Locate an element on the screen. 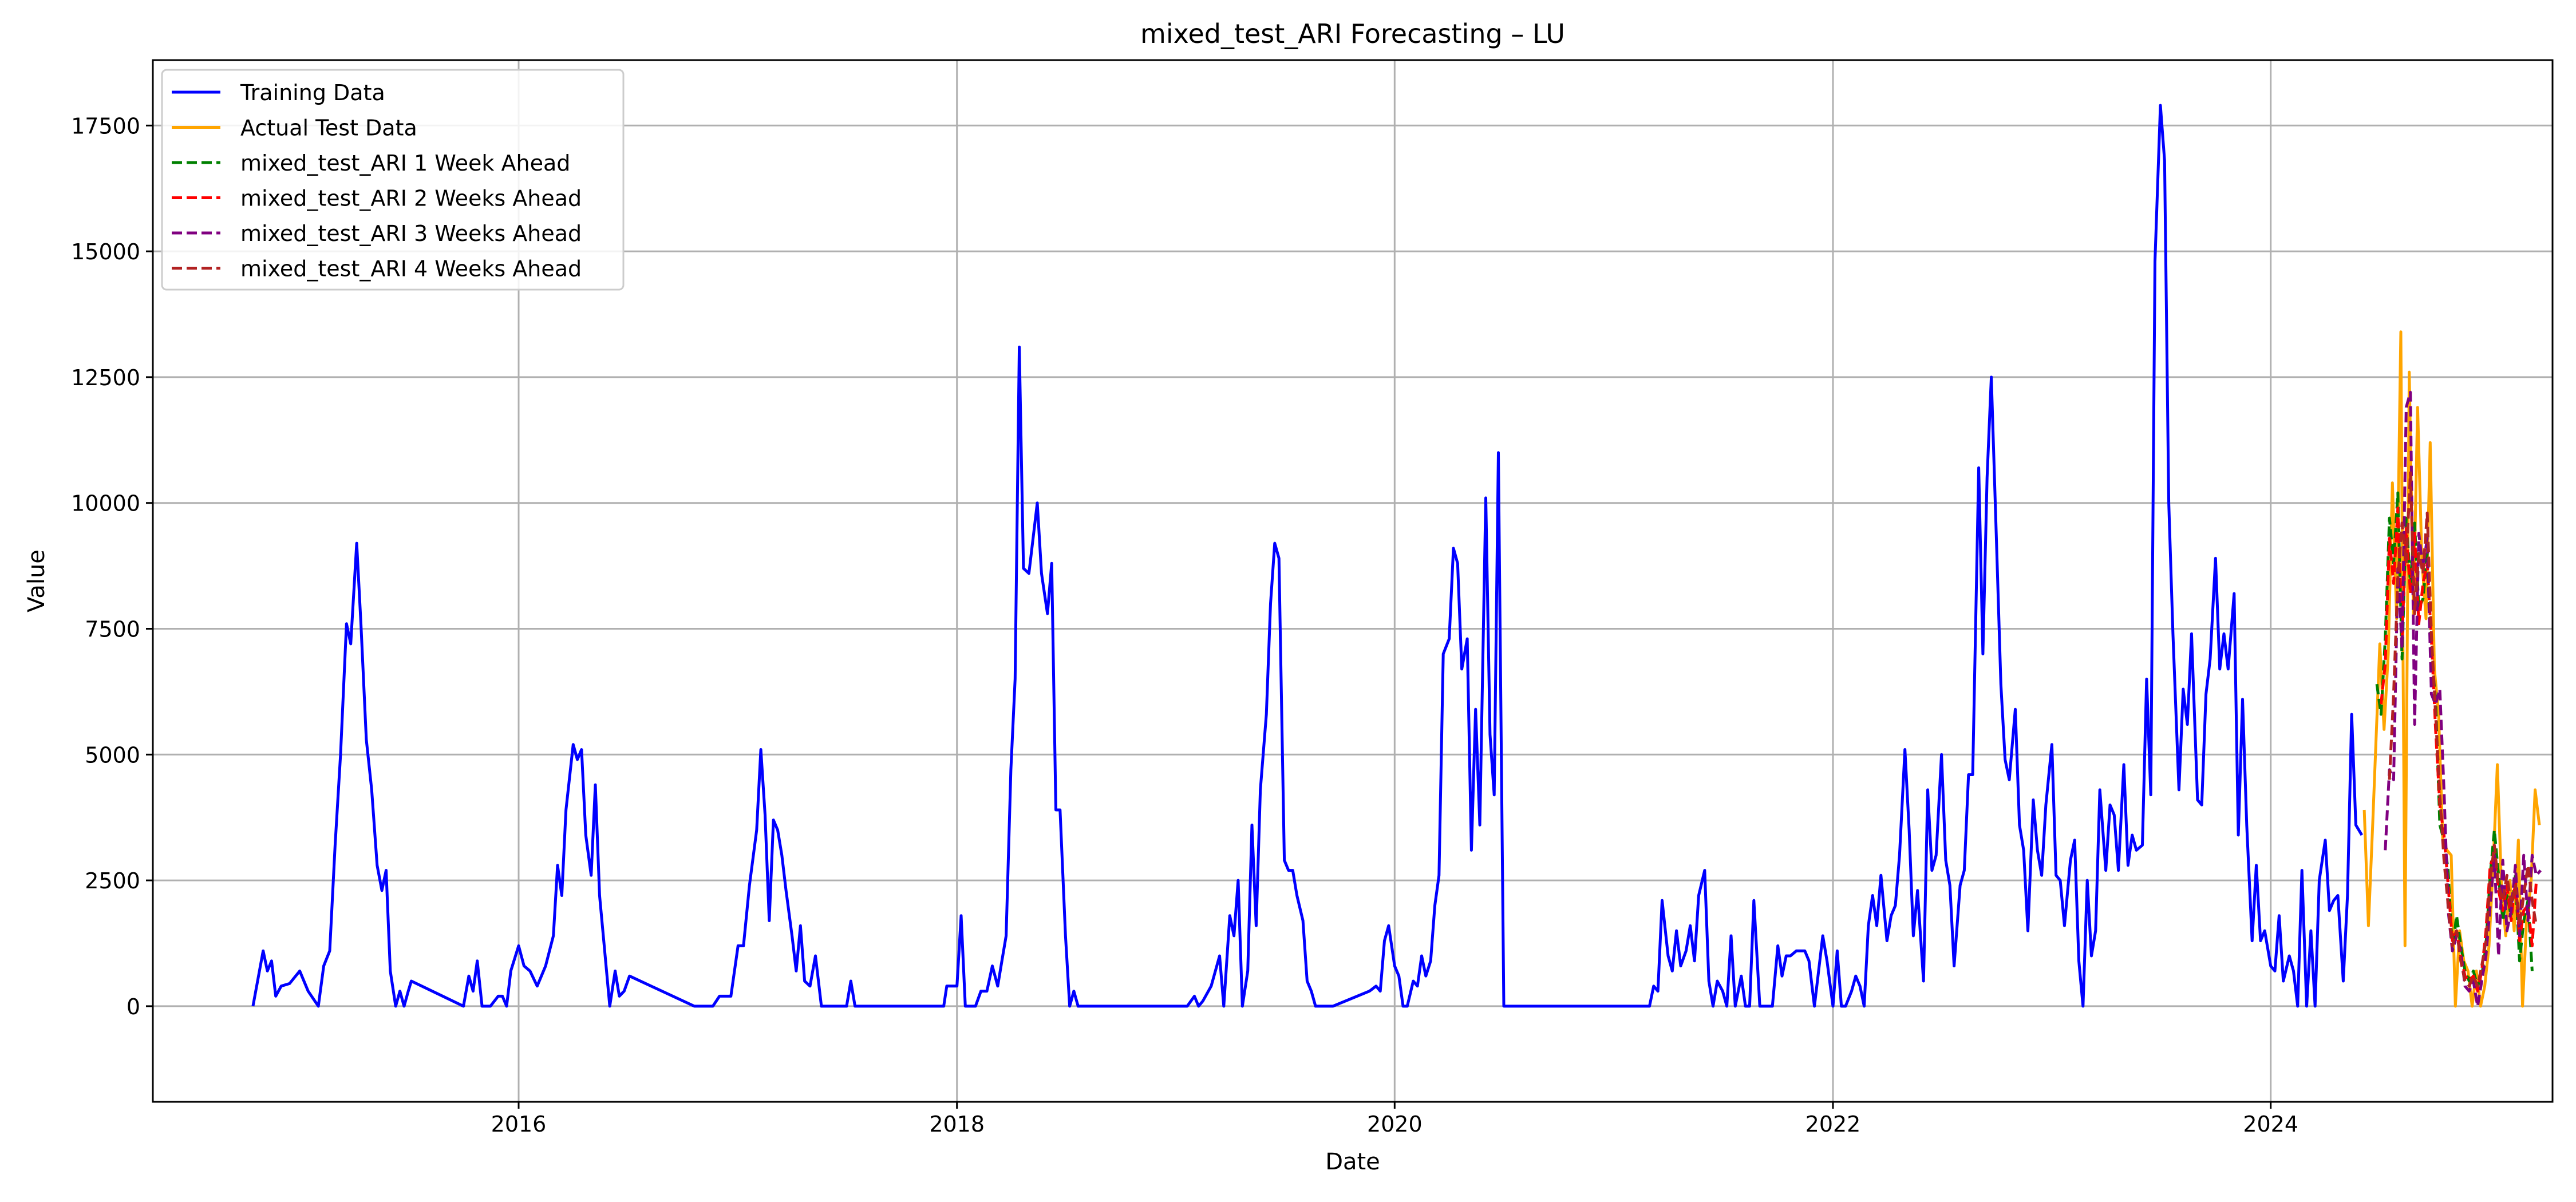 The width and height of the screenshot is (2576, 1202). x-axis-label: Date is located at coordinates (1352, 1162).